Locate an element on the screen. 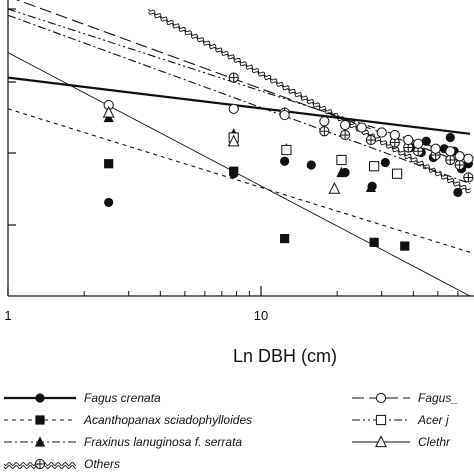 The width and height of the screenshot is (474, 474). x-axis-title: Ln DBH (cm) is located at coordinates (285, 356).